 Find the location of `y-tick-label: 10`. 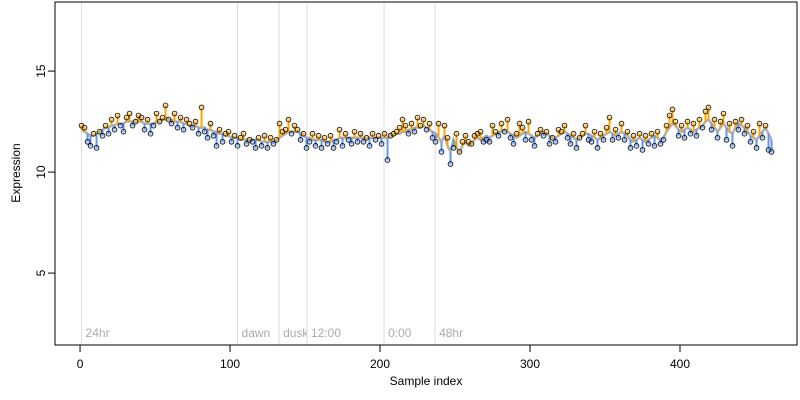

y-tick-label: 10 is located at coordinates (41, 172).